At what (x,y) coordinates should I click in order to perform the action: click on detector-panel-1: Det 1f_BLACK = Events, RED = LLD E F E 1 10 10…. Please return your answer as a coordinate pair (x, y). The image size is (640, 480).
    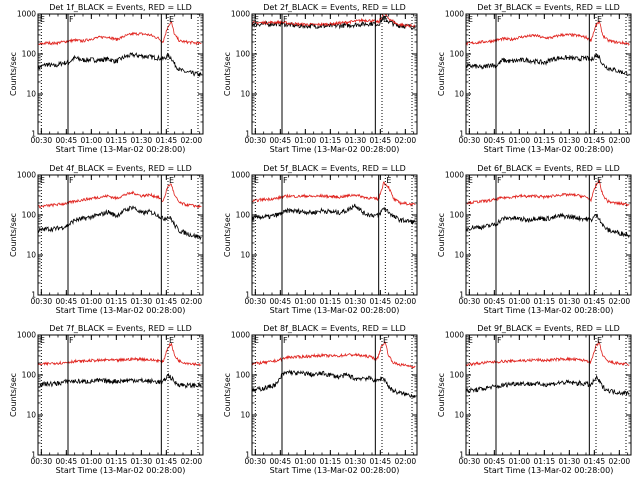
    Looking at the image, I should click on (106, 78).